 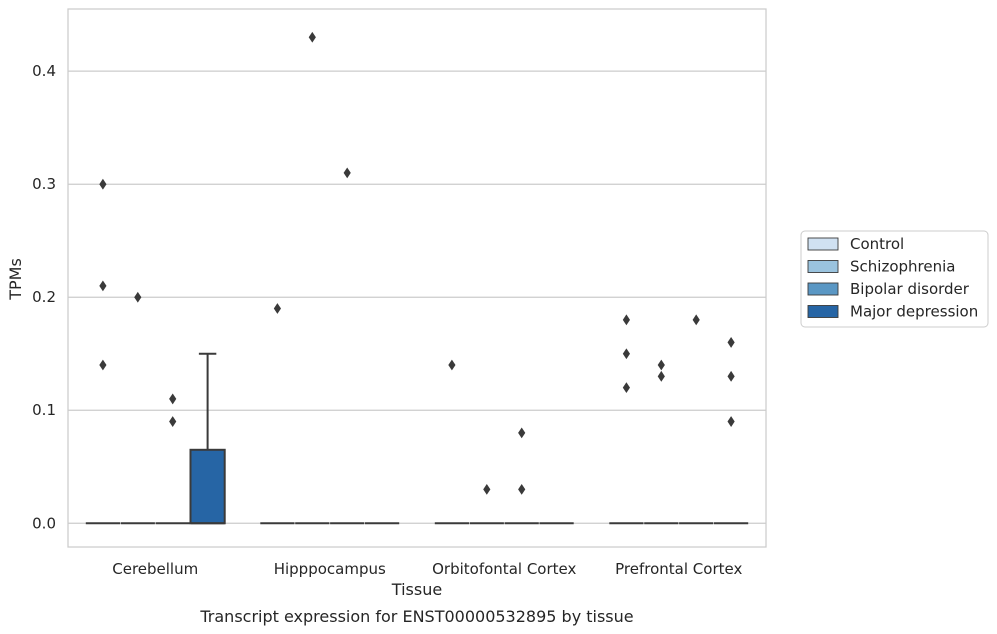 I want to click on y-tick-label: 0.1, so click(x=44, y=410).